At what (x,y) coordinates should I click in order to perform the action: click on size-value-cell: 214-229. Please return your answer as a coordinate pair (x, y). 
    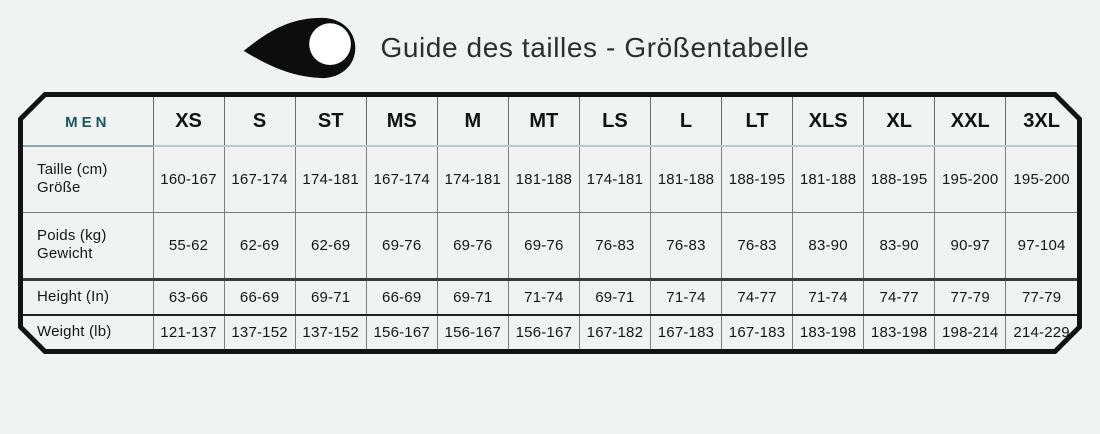
    Looking at the image, I should click on (1041, 332).